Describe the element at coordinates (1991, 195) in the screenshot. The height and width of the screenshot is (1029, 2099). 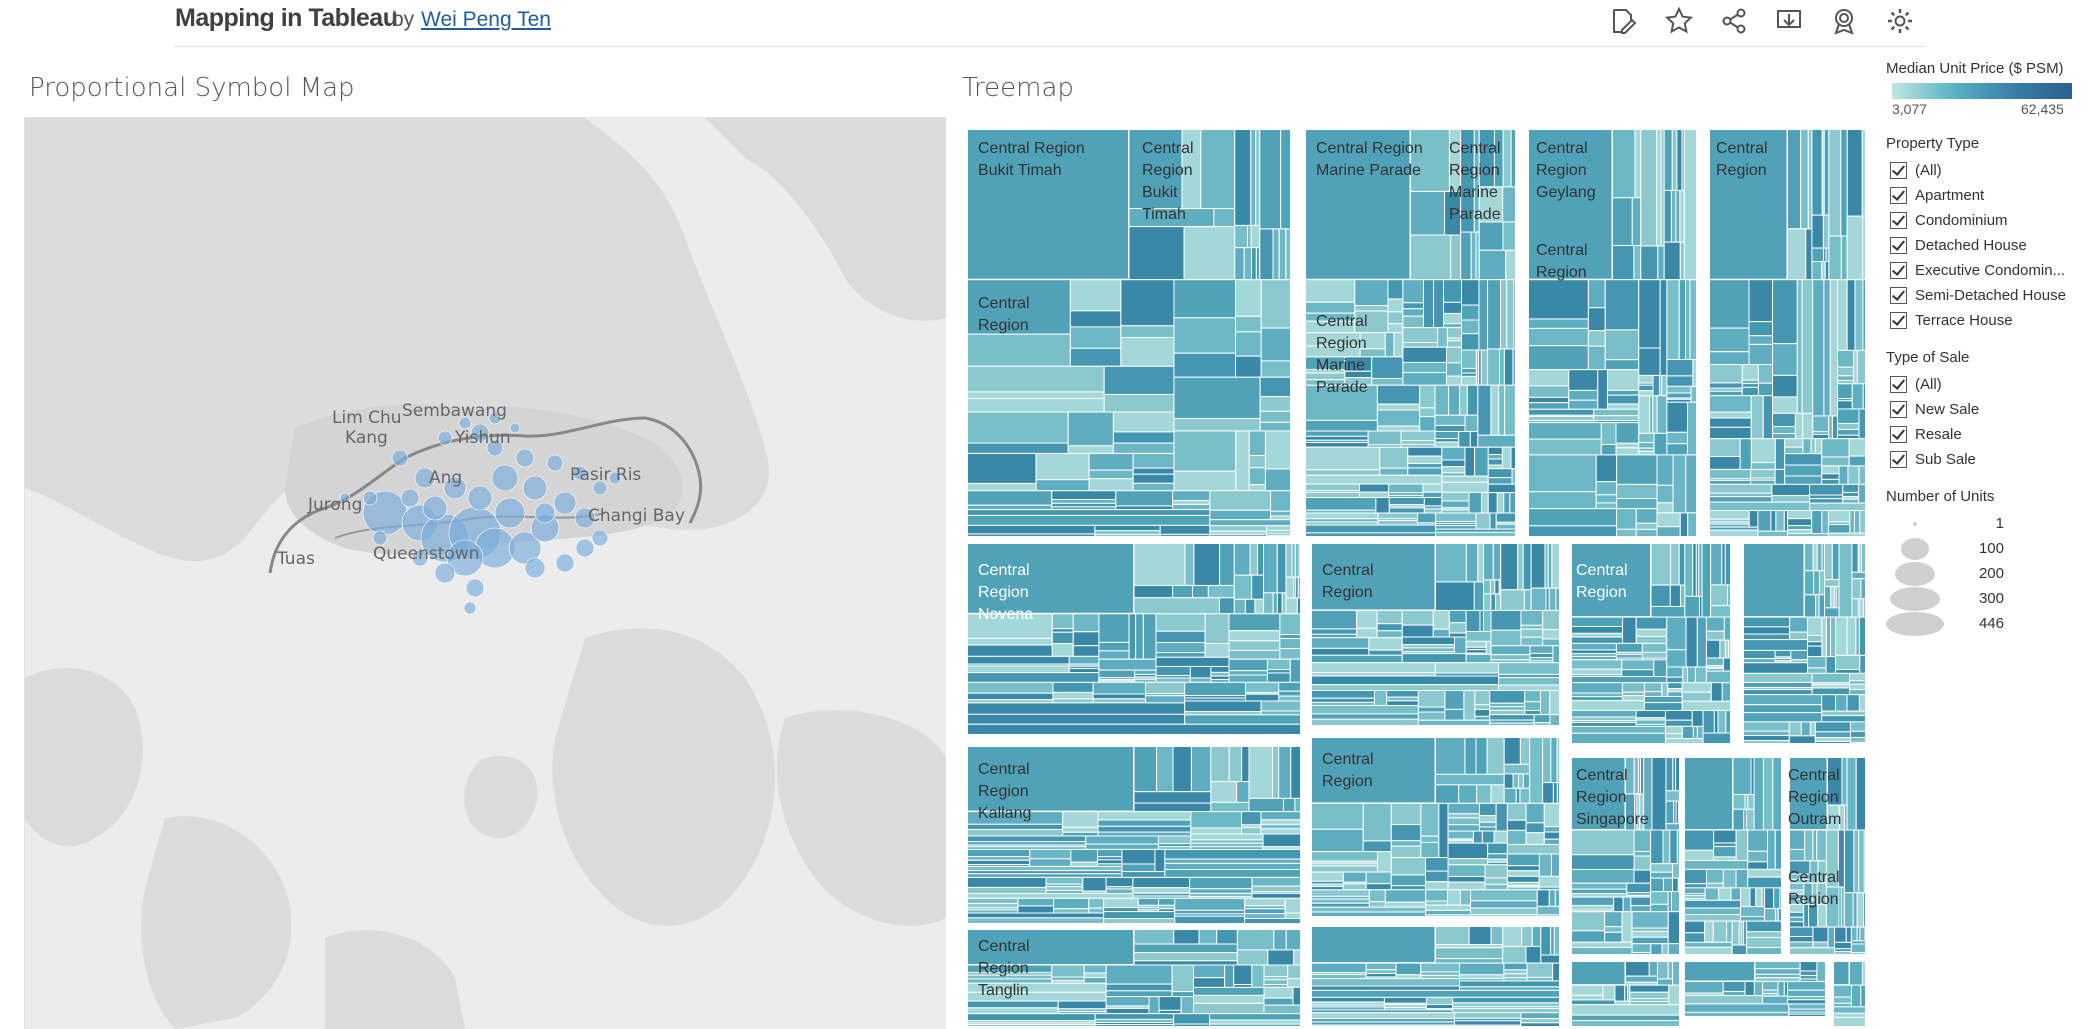
I see `filter-option-apartment: Apartment` at that location.